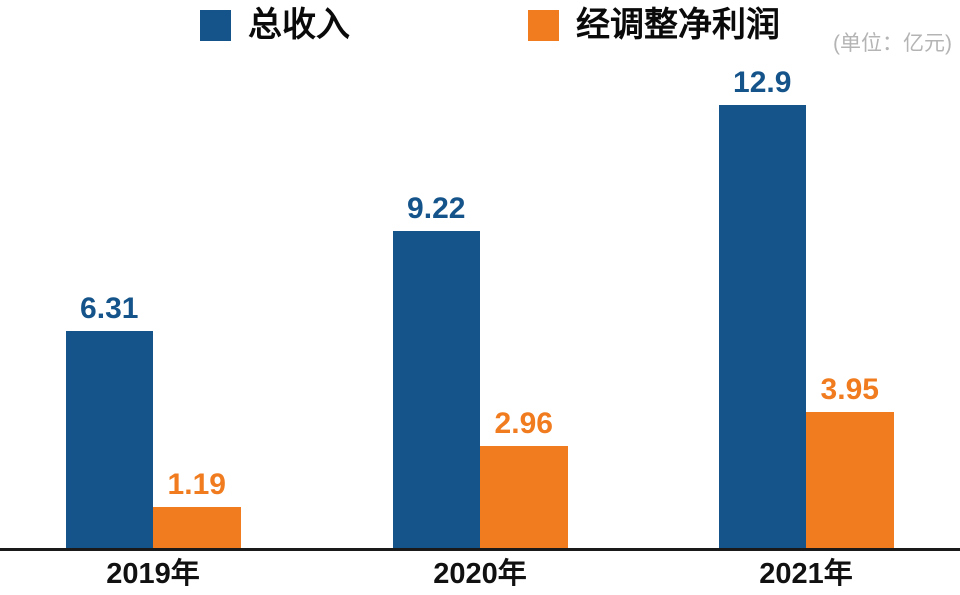  Describe the element at coordinates (892, 43) in the screenshot. I see `unit-note: (单位：亿元)` at that location.